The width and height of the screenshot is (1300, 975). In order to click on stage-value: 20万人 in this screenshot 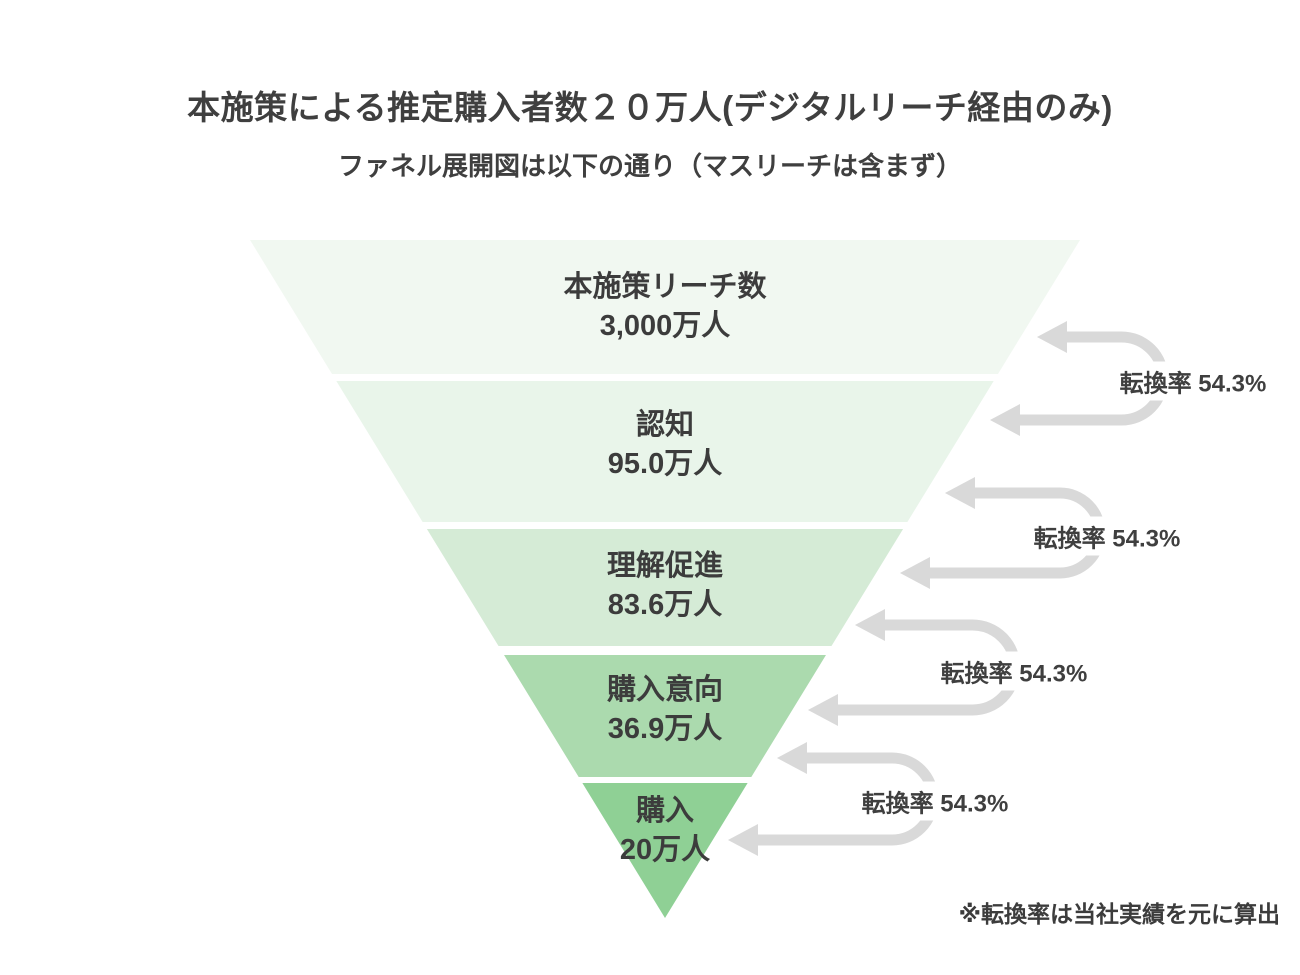, I will do `click(665, 850)`.